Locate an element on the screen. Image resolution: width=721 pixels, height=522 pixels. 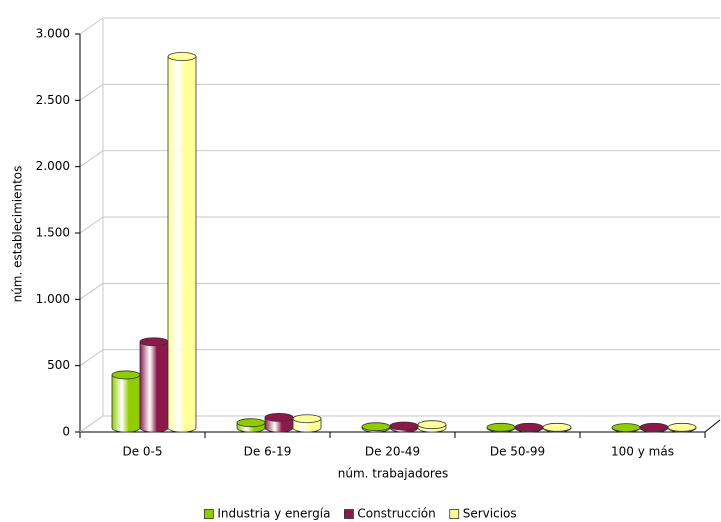
y-tick-label: 1.000 is located at coordinates (53, 299).